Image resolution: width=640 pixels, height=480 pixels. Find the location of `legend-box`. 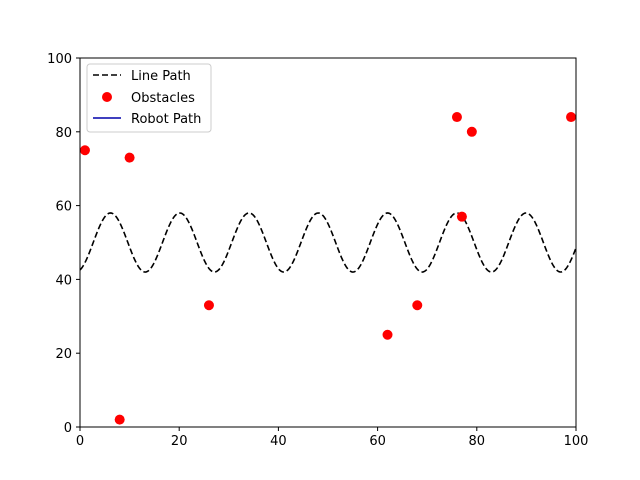

legend-box is located at coordinates (149, 98).